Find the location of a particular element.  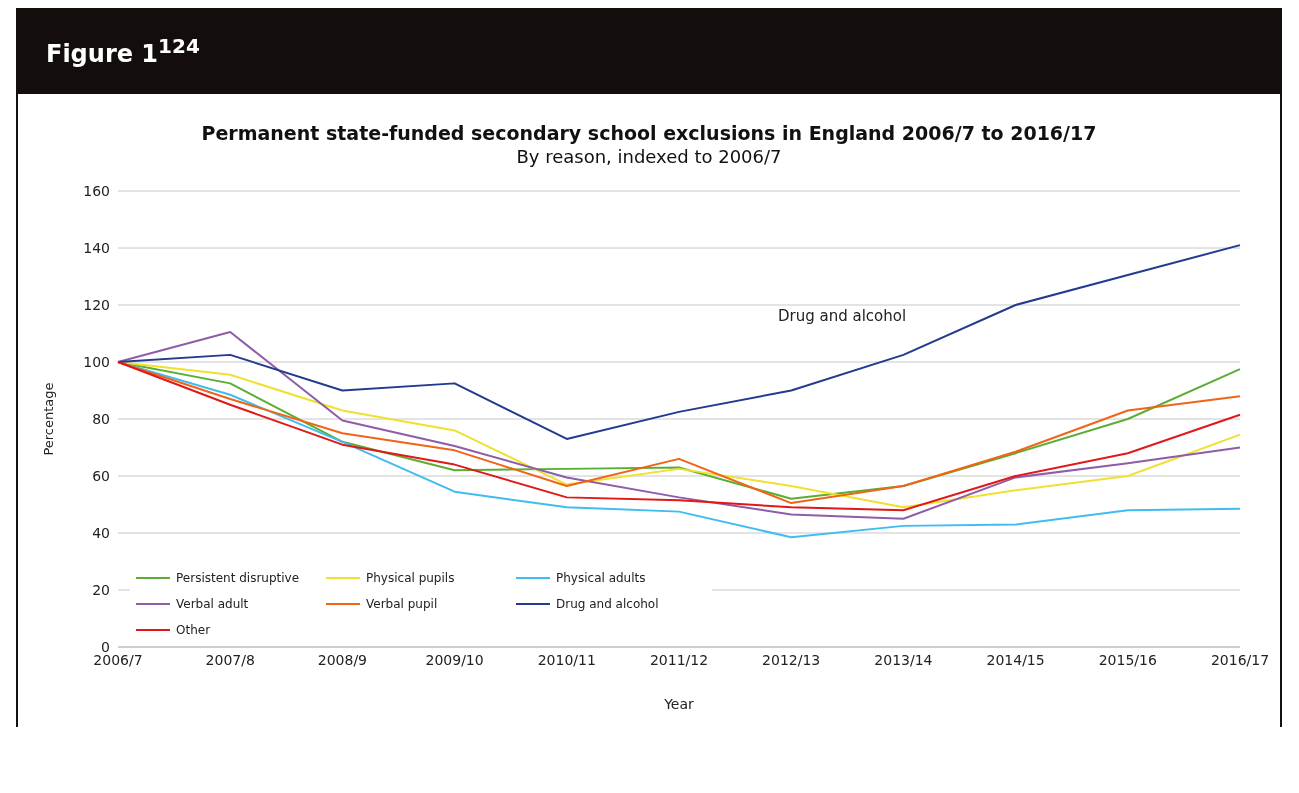

y-tick-label: 40 is located at coordinates (101, 532).